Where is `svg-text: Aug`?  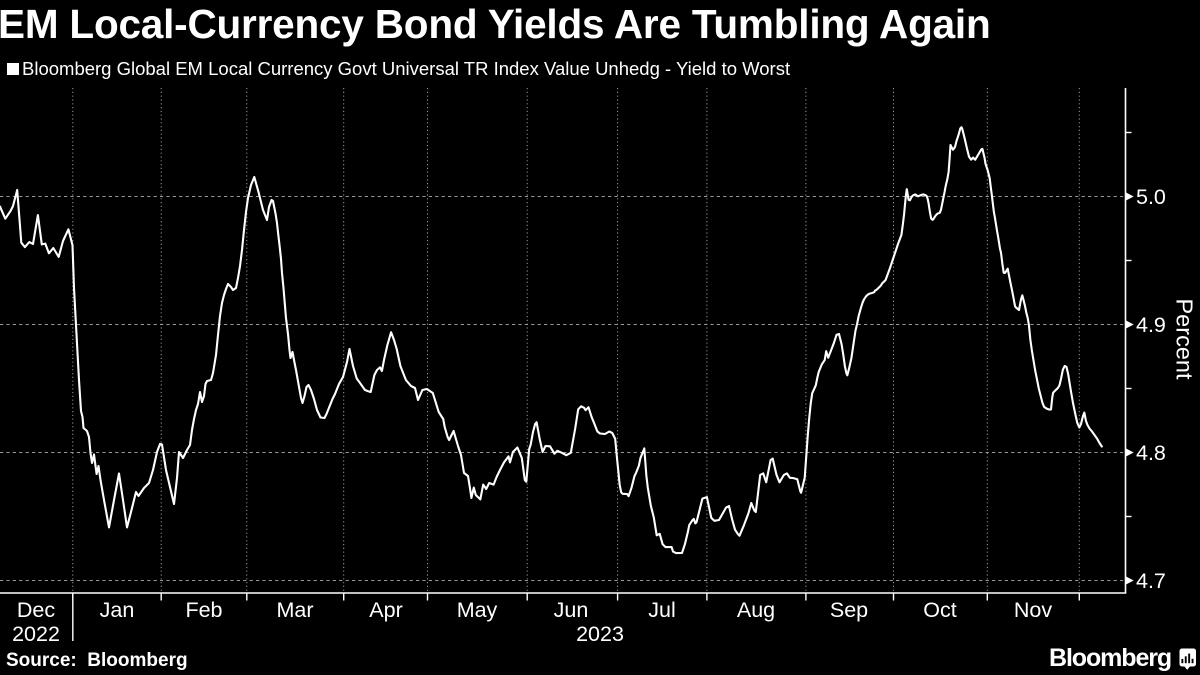
svg-text: Aug is located at coordinates (756, 610).